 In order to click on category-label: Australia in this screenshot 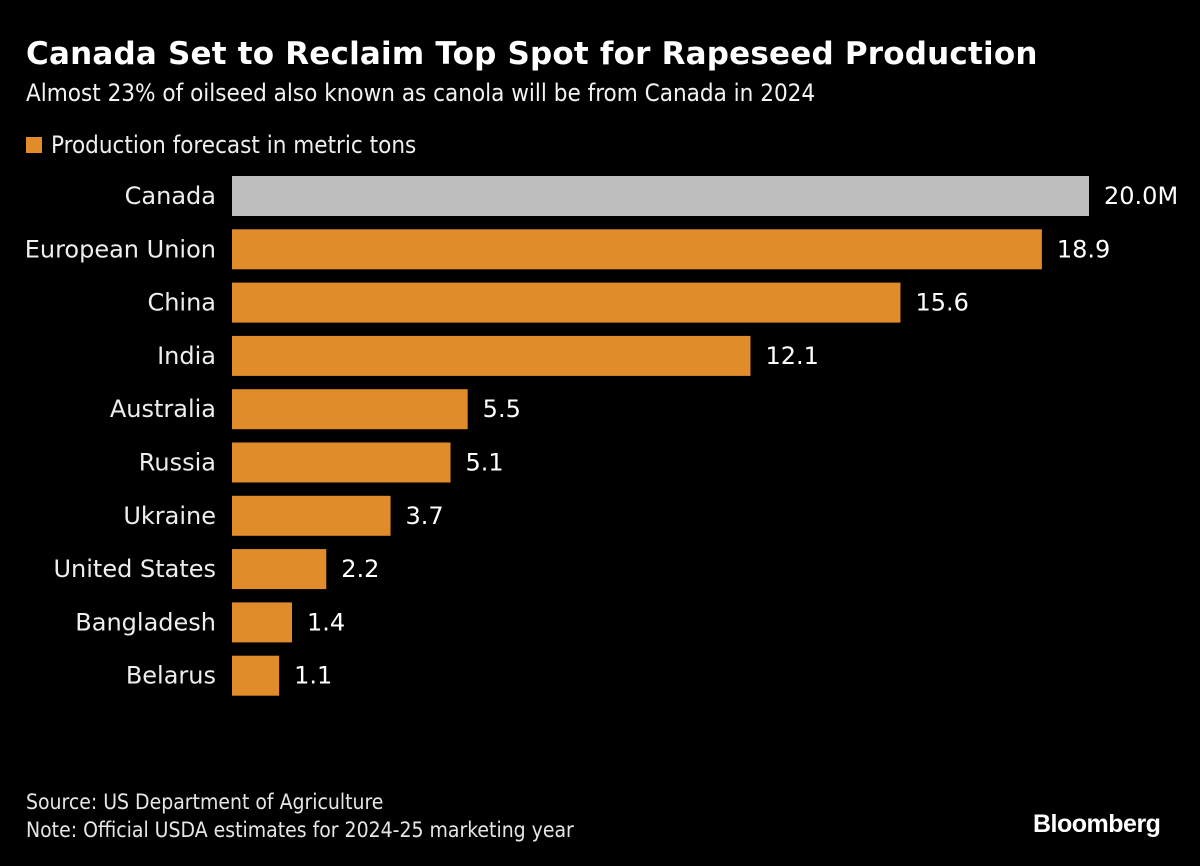, I will do `click(163, 409)`.